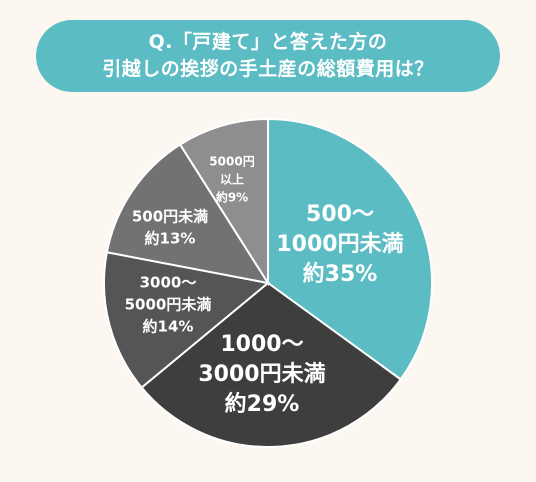 The width and height of the screenshot is (536, 482). Describe the element at coordinates (168, 283) in the screenshot. I see `slice-label-2-line-0: 3000〜` at that location.